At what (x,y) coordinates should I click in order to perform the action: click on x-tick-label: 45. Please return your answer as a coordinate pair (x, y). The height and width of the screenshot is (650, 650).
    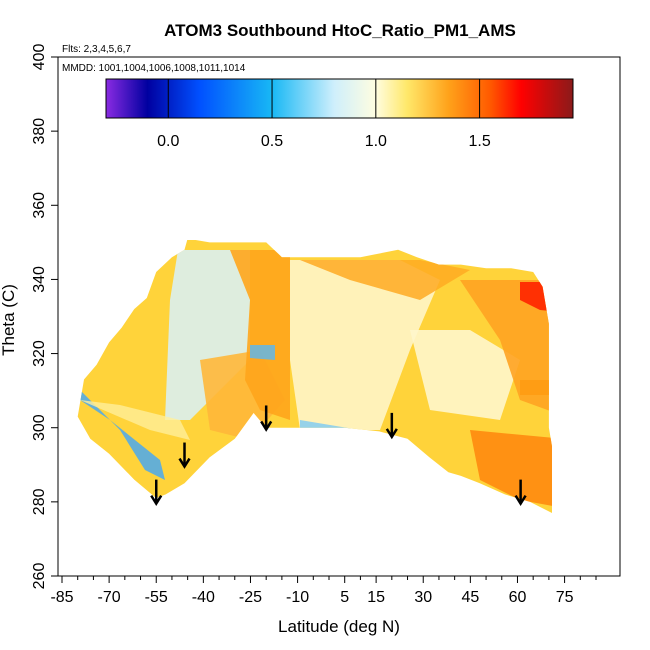
    Looking at the image, I should click on (470, 597).